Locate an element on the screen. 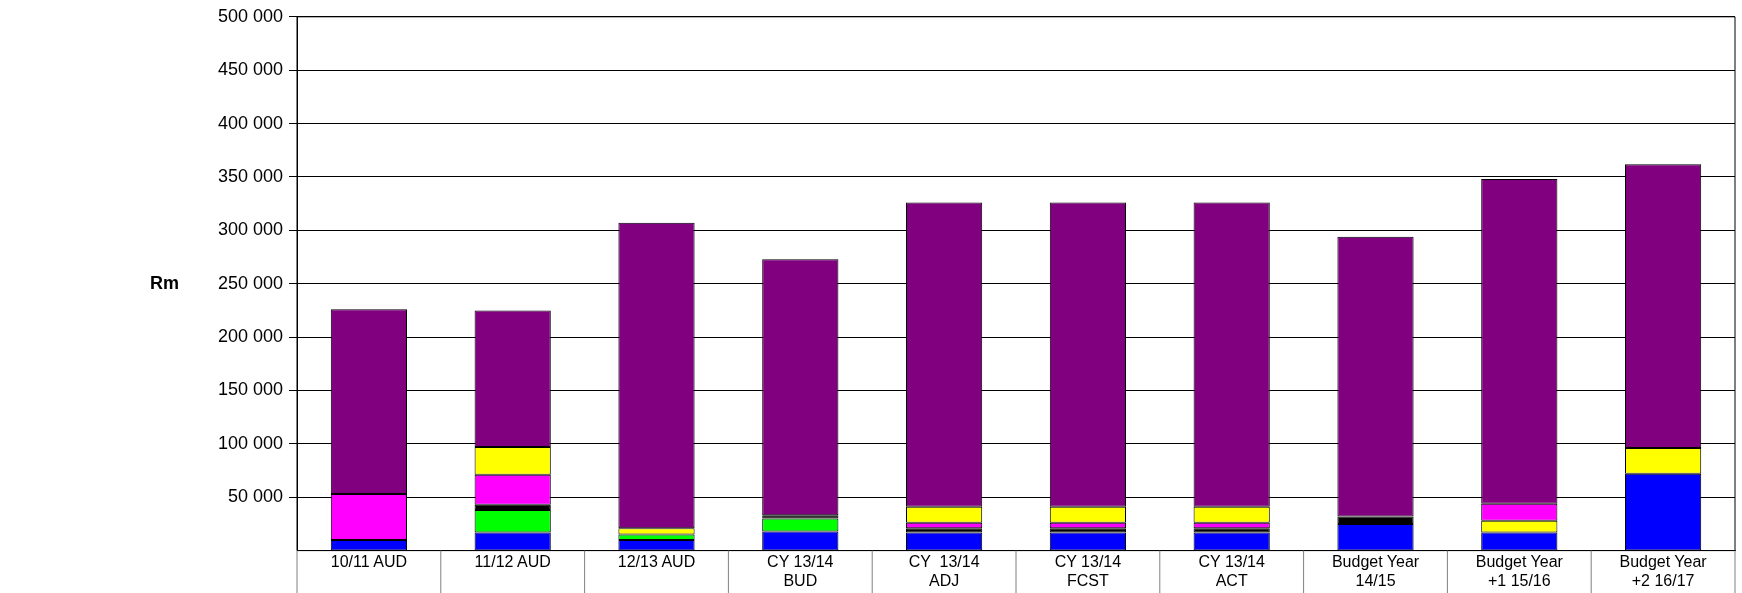 The width and height of the screenshot is (1742, 593). x-tick-label: 10/11 AUD is located at coordinates (368, 561).